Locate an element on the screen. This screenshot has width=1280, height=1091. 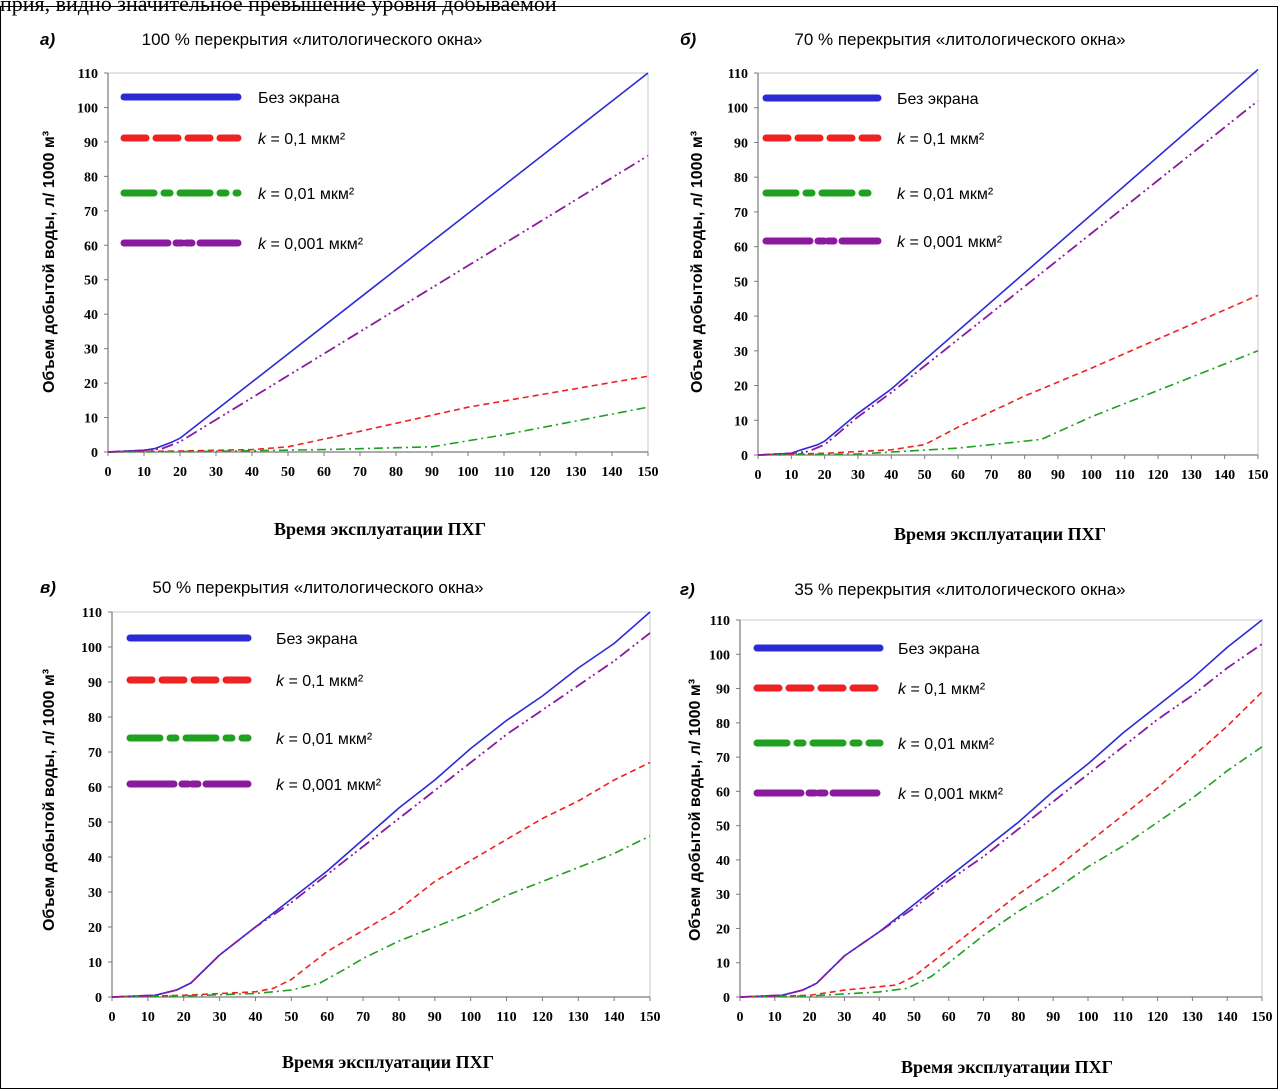
legend-k-text: = 0,1 мкм² is located at coordinates (945, 139).